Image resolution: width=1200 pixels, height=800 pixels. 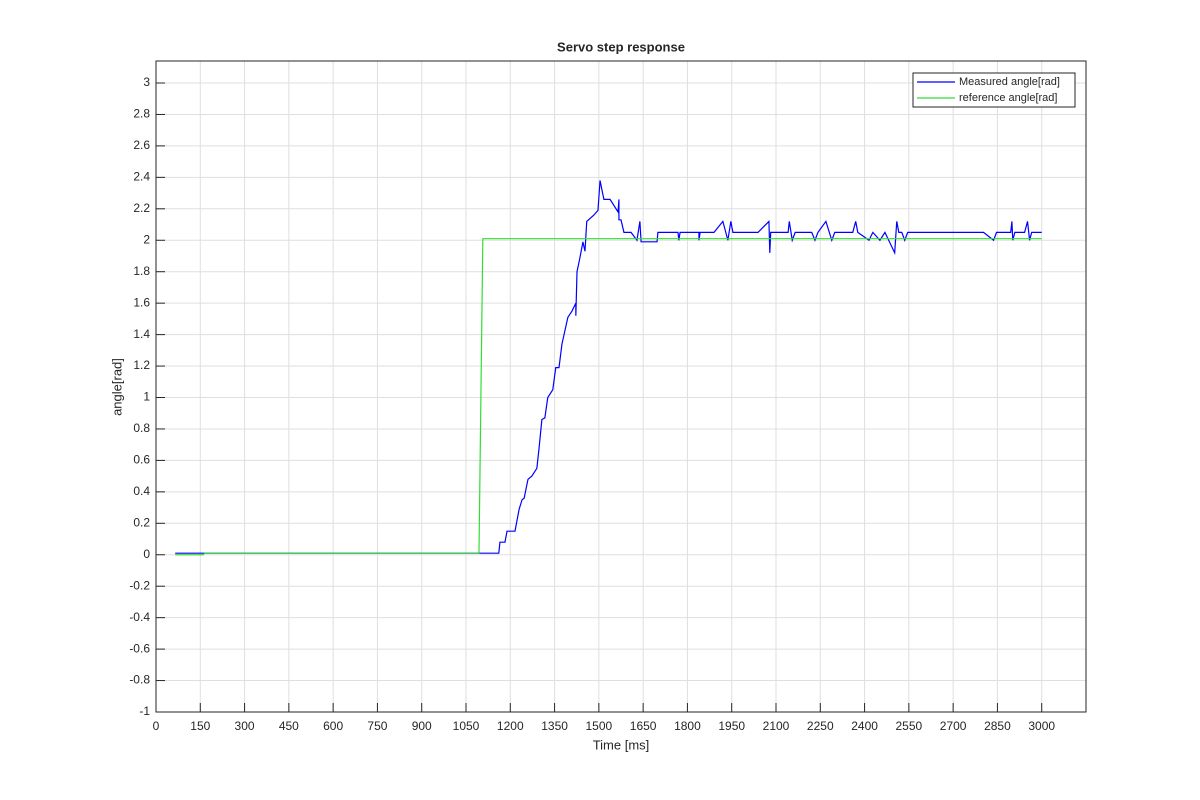 What do you see at coordinates (146, 397) in the screenshot?
I see `y-tick-label: 1` at bounding box center [146, 397].